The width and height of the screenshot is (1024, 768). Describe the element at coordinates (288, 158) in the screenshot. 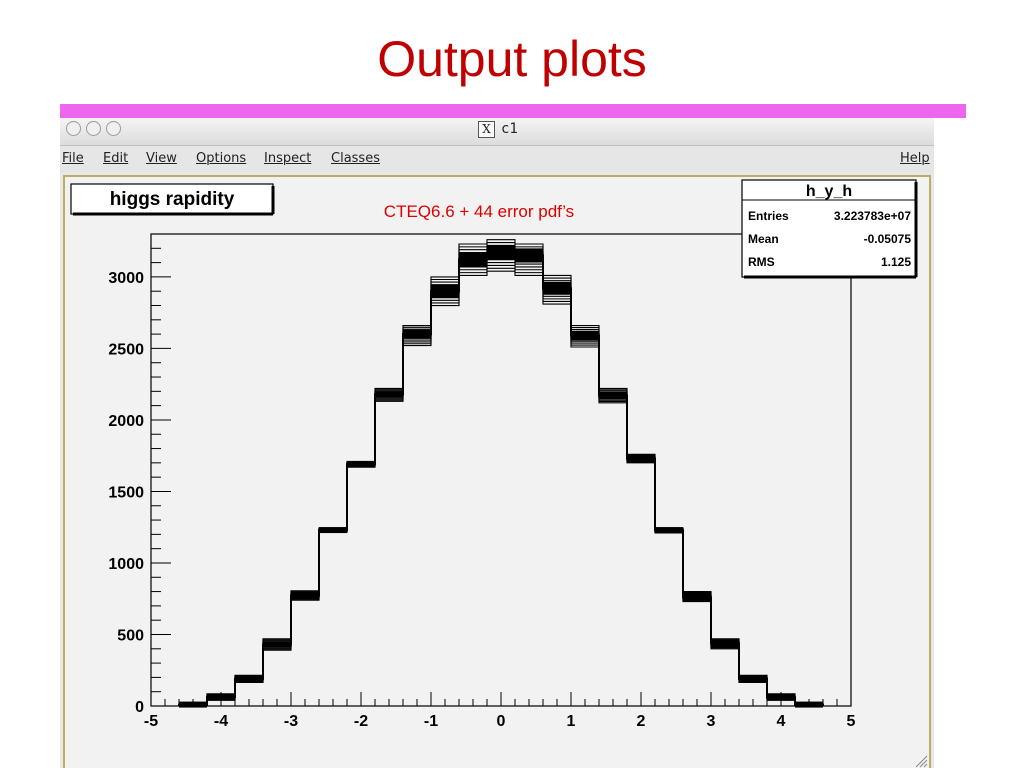

I see `menu-inspect: Inspect` at that location.